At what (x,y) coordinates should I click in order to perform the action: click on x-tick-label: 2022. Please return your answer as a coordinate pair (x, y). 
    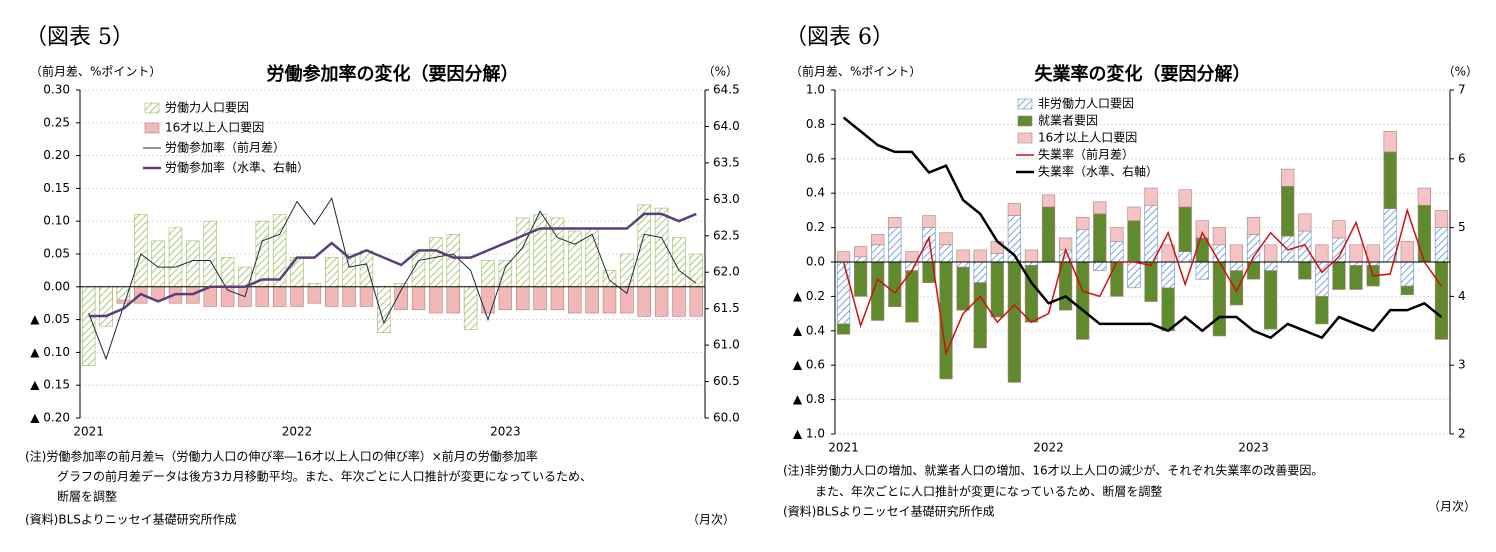
    Looking at the image, I should click on (1048, 448).